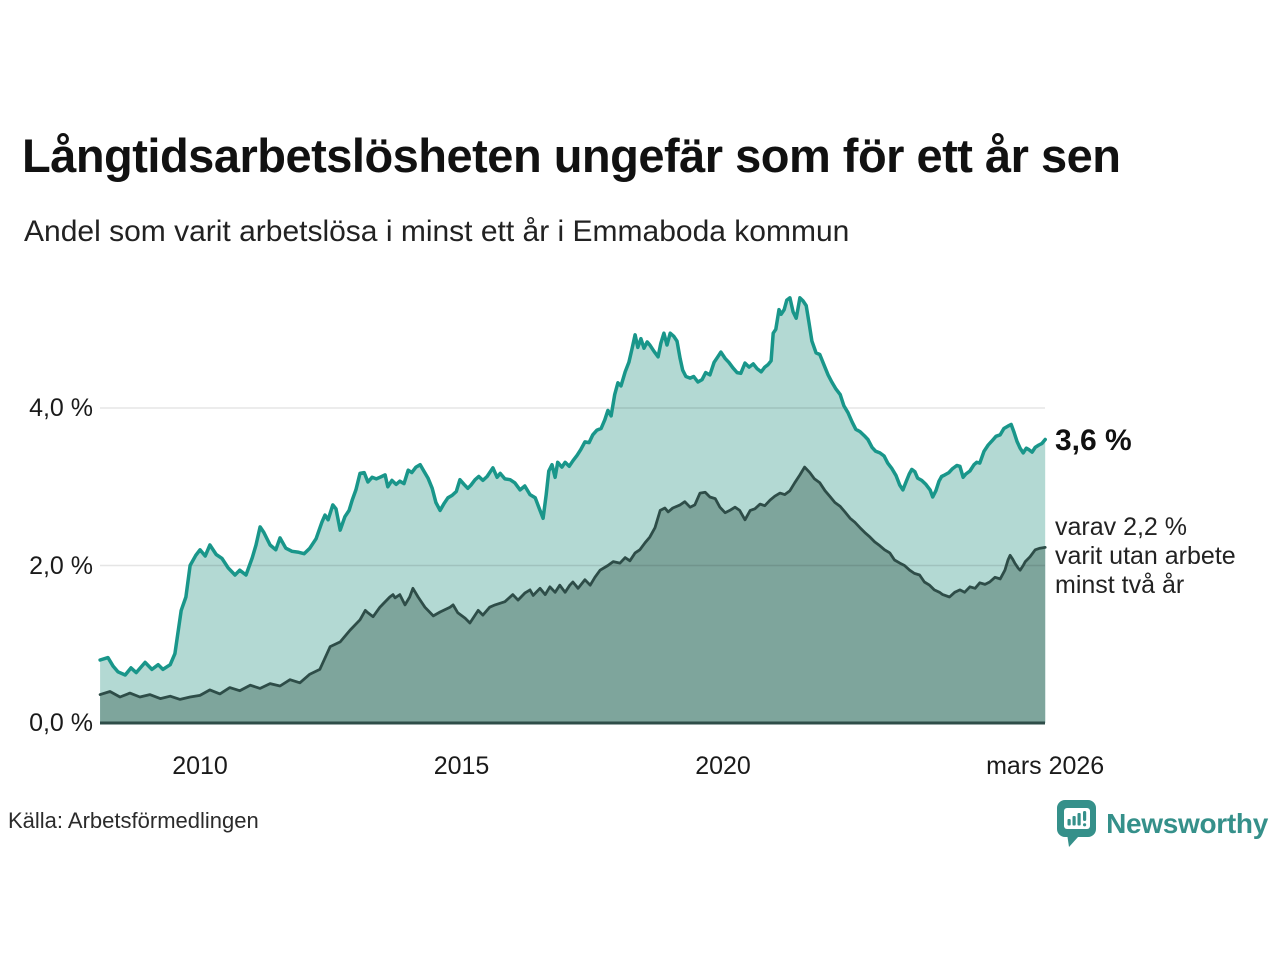 Image resolution: width=1280 pixels, height=960 pixels. I want to click on y-axis-tick-label: 0,0 %, so click(61, 723).